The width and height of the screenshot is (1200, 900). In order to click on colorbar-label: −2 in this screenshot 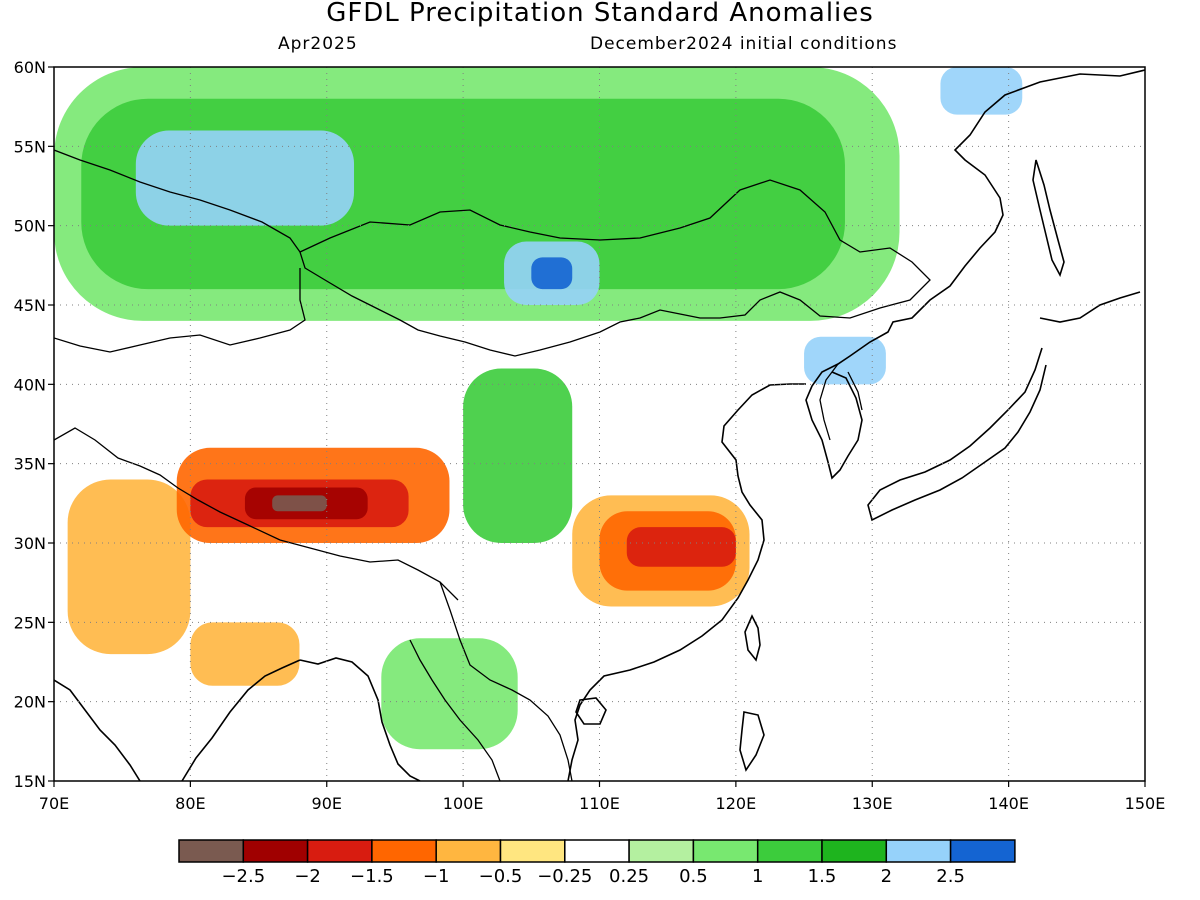, I will do `click(307, 876)`.